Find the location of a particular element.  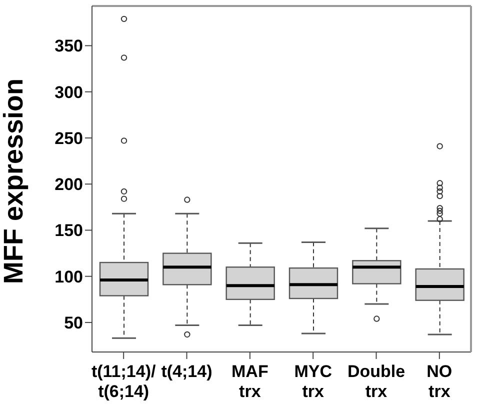

x-tick-label: Double trx is located at coordinates (376, 381).